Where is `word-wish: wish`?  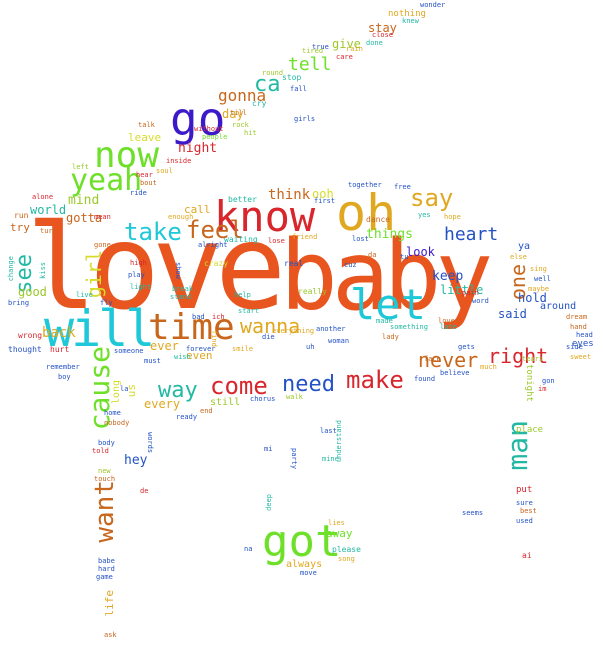
word-wish: wish is located at coordinates (182, 357).